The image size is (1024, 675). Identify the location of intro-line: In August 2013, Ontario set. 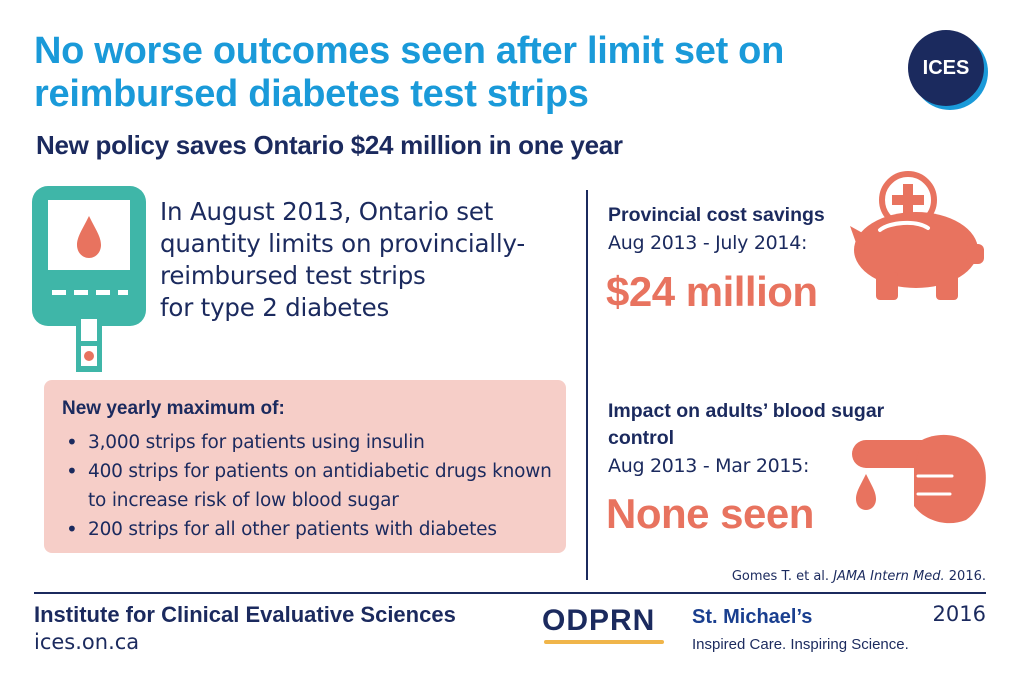
(327, 211).